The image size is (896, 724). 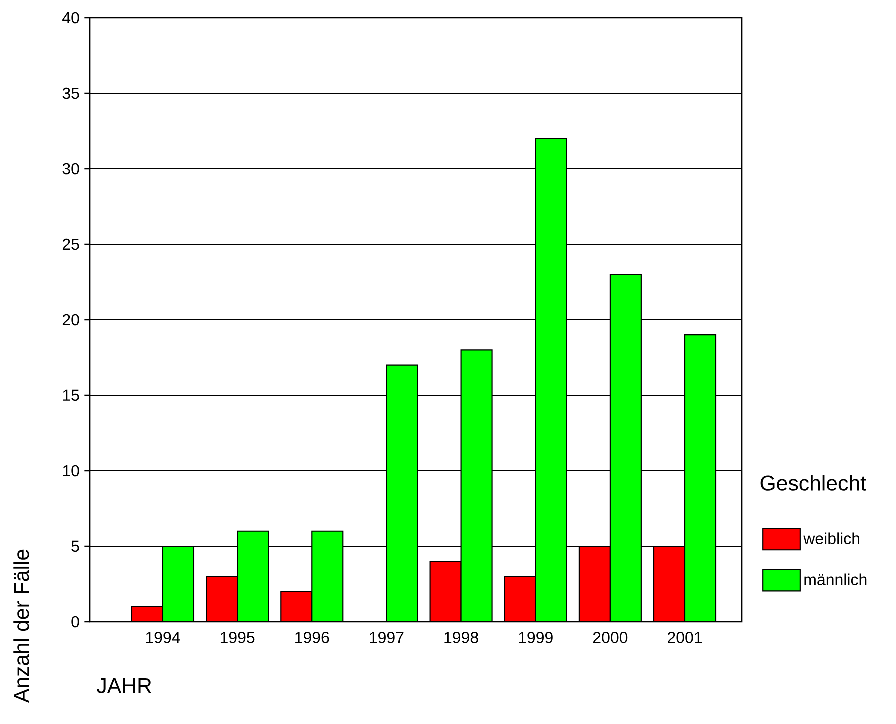 What do you see at coordinates (71, 18) in the screenshot?
I see `y-tick-label: 40` at bounding box center [71, 18].